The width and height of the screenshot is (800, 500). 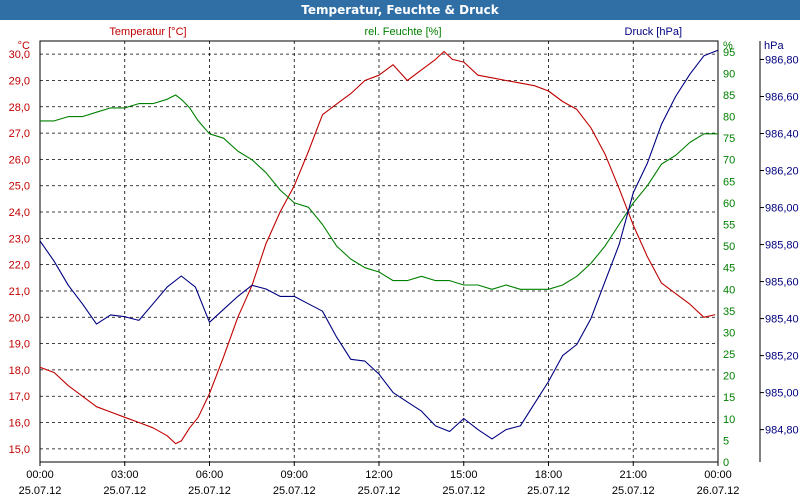 I want to click on humidity-tick-label: 95, so click(x=729, y=53).